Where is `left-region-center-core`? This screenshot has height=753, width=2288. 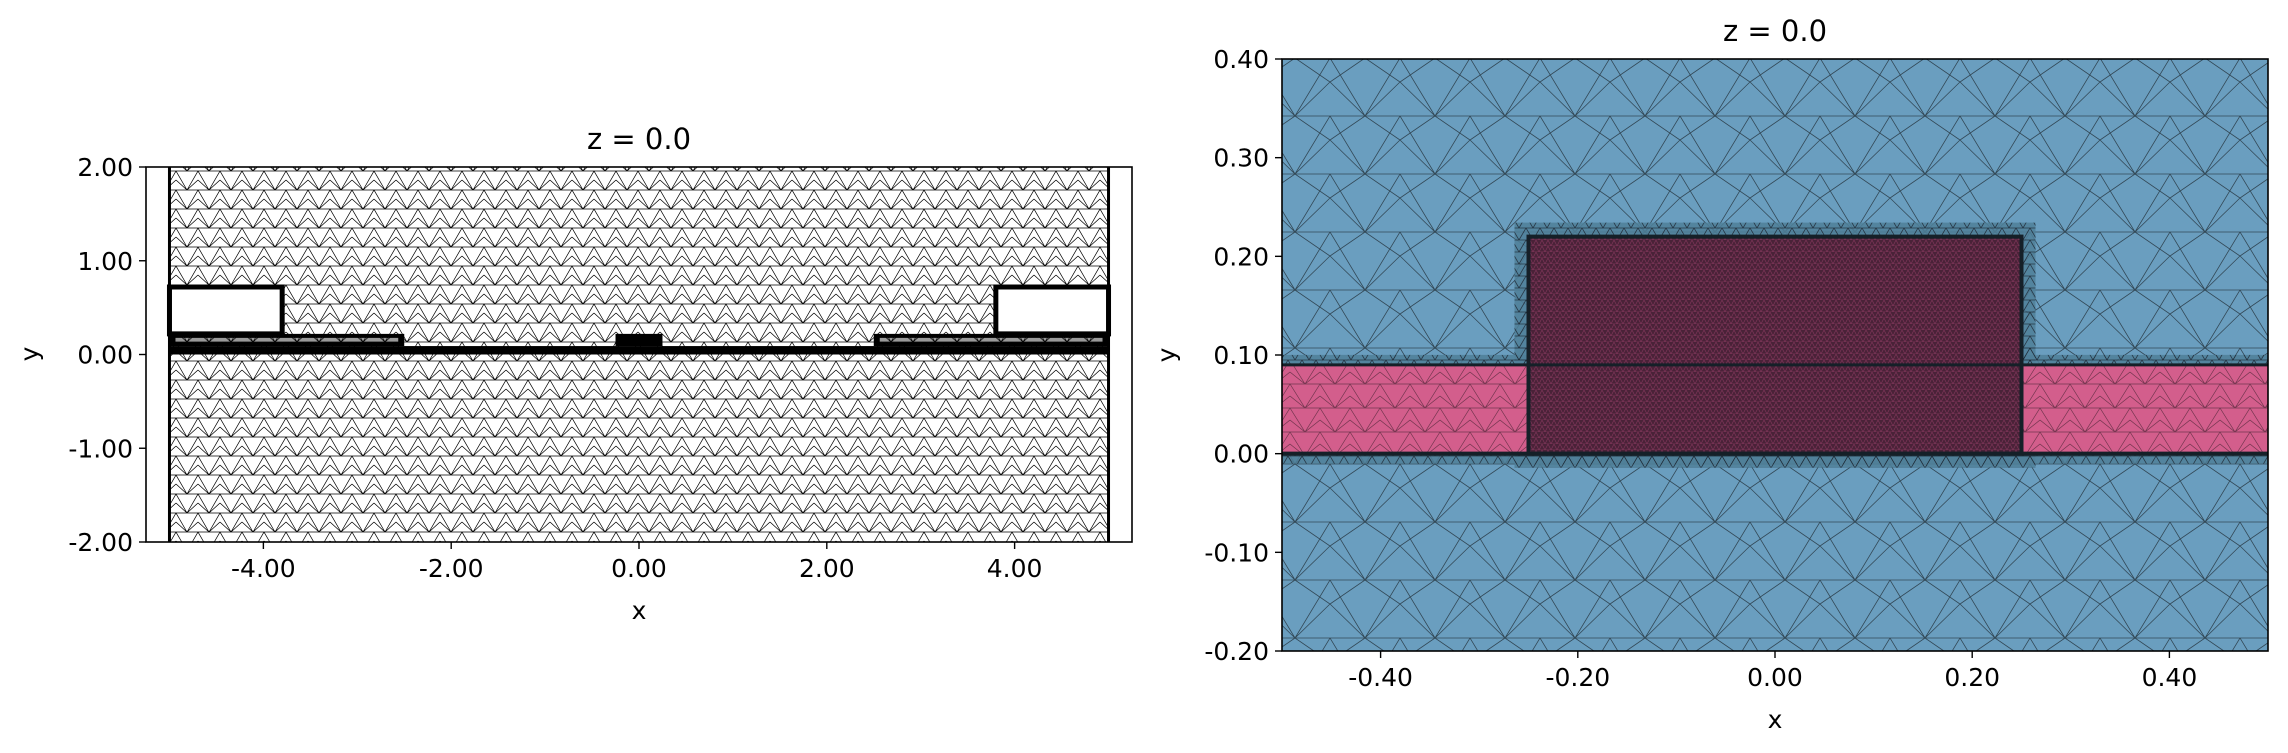
left-region-center-core is located at coordinates (639, 340).